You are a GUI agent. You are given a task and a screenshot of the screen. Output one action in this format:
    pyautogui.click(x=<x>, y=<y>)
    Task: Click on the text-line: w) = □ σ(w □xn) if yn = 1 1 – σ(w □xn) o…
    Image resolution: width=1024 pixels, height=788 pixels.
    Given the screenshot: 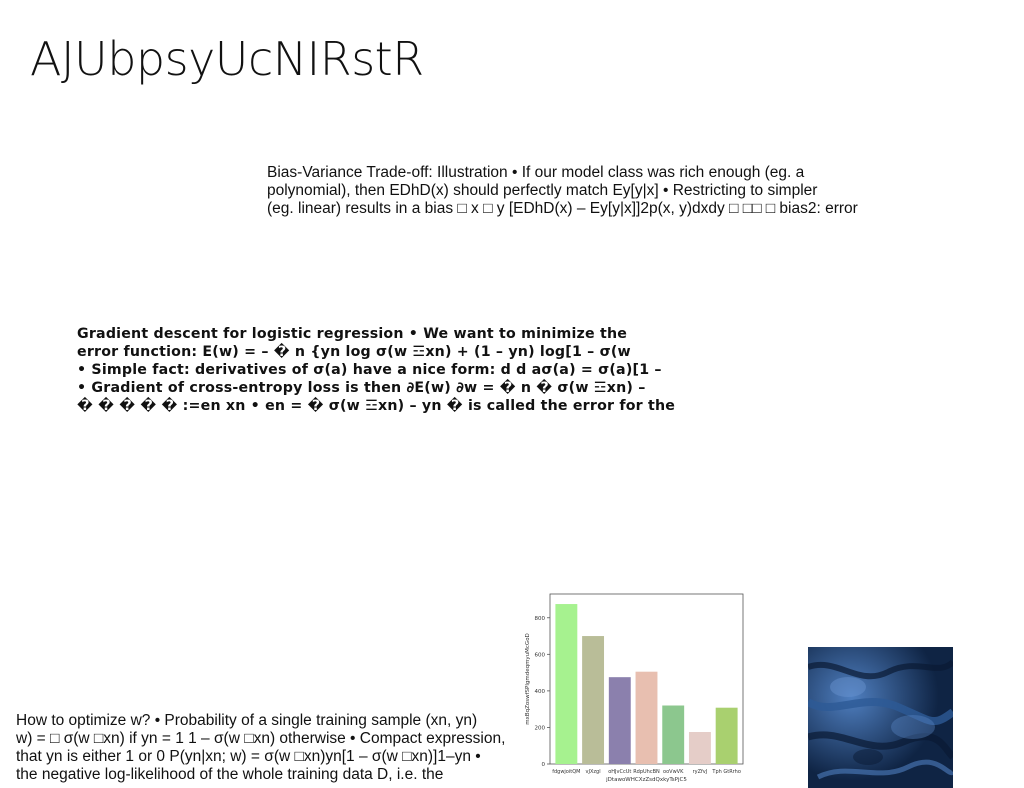 What is the action you would take?
    pyautogui.click(x=261, y=738)
    